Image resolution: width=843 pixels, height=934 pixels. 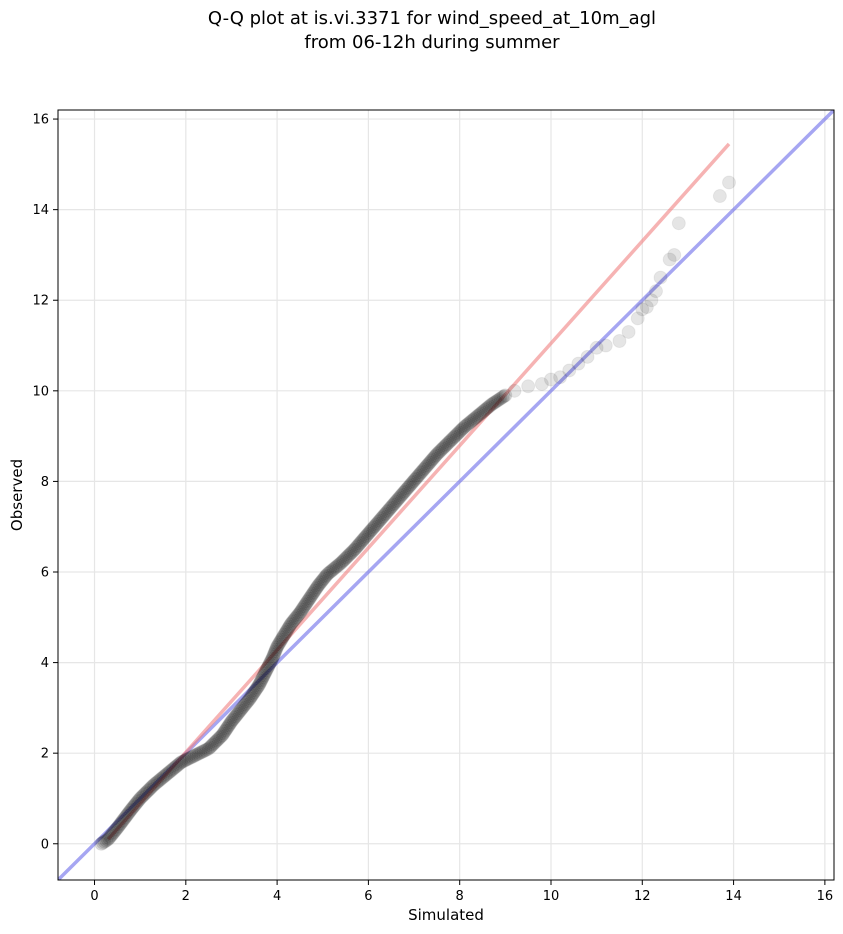 I want to click on y-tick-label: 2, so click(x=45, y=754).